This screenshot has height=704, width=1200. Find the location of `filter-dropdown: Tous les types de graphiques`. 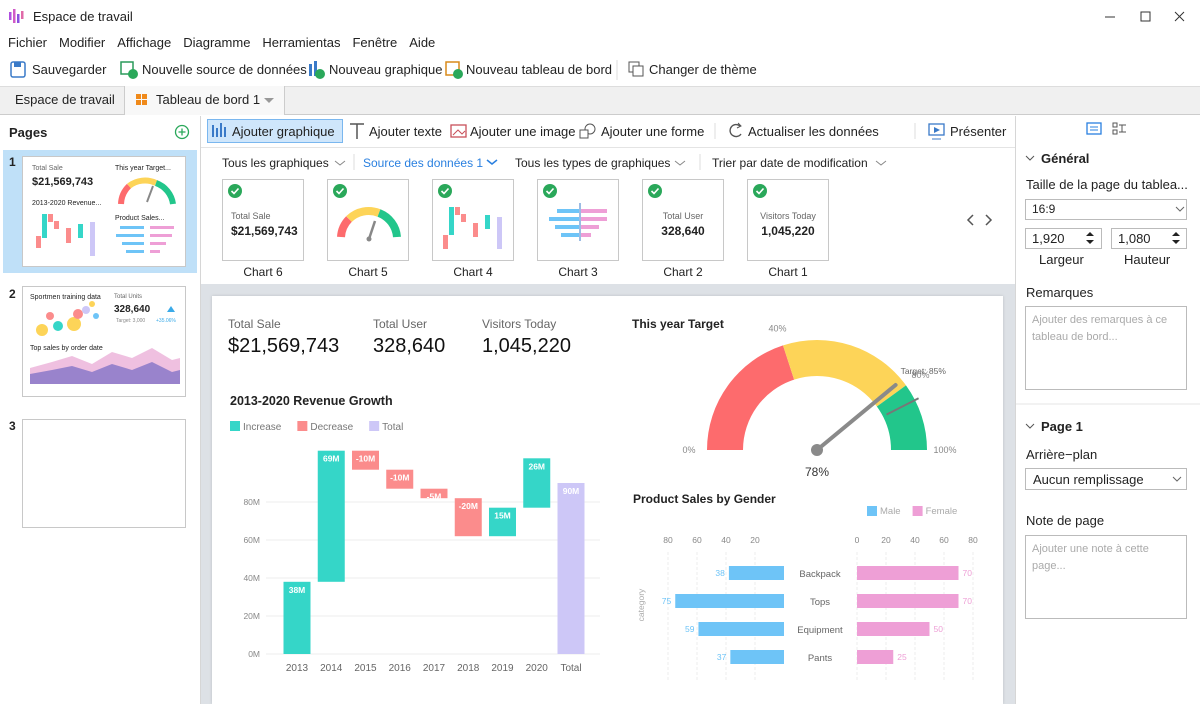

filter-dropdown: Tous les types de graphiques is located at coordinates (593, 163).